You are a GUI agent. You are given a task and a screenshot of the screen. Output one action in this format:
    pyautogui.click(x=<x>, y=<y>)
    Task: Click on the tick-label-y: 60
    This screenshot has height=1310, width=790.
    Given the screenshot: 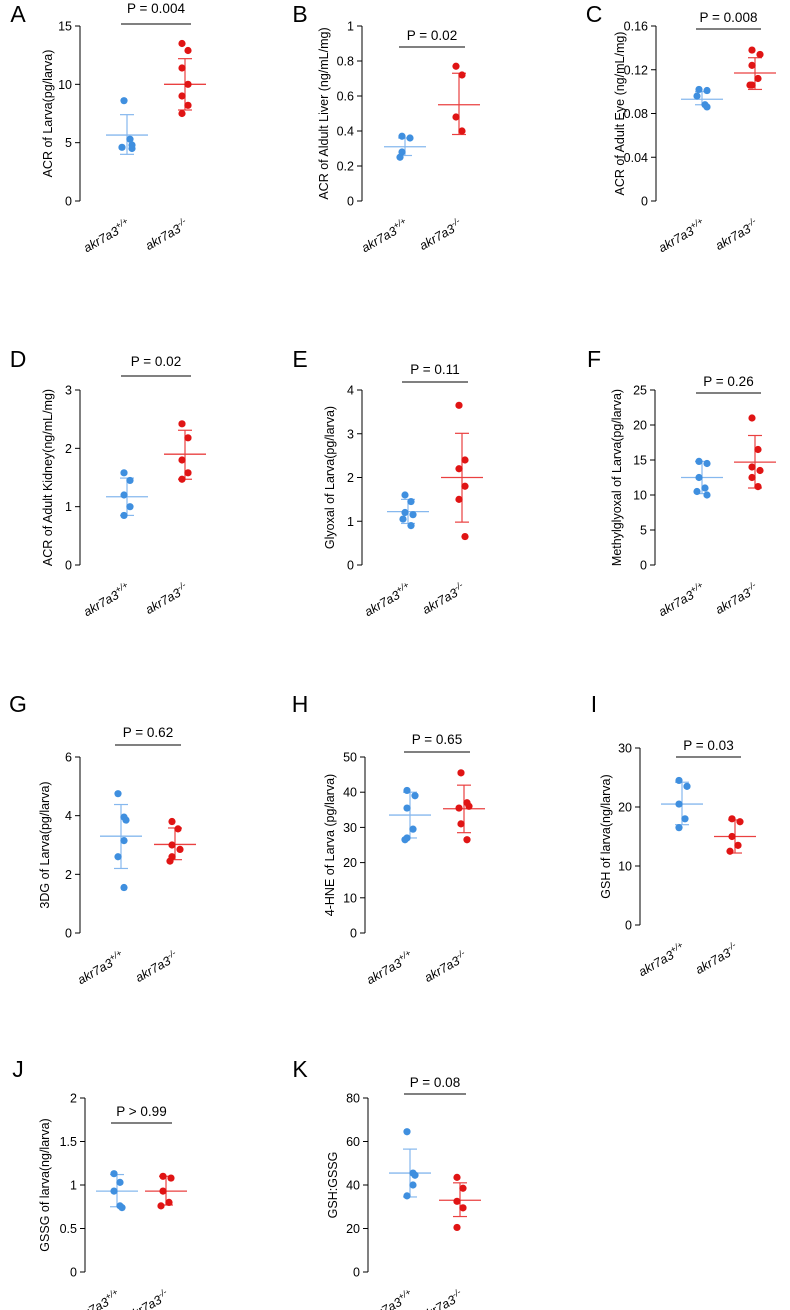 What is the action you would take?
    pyautogui.click(x=353, y=1142)
    